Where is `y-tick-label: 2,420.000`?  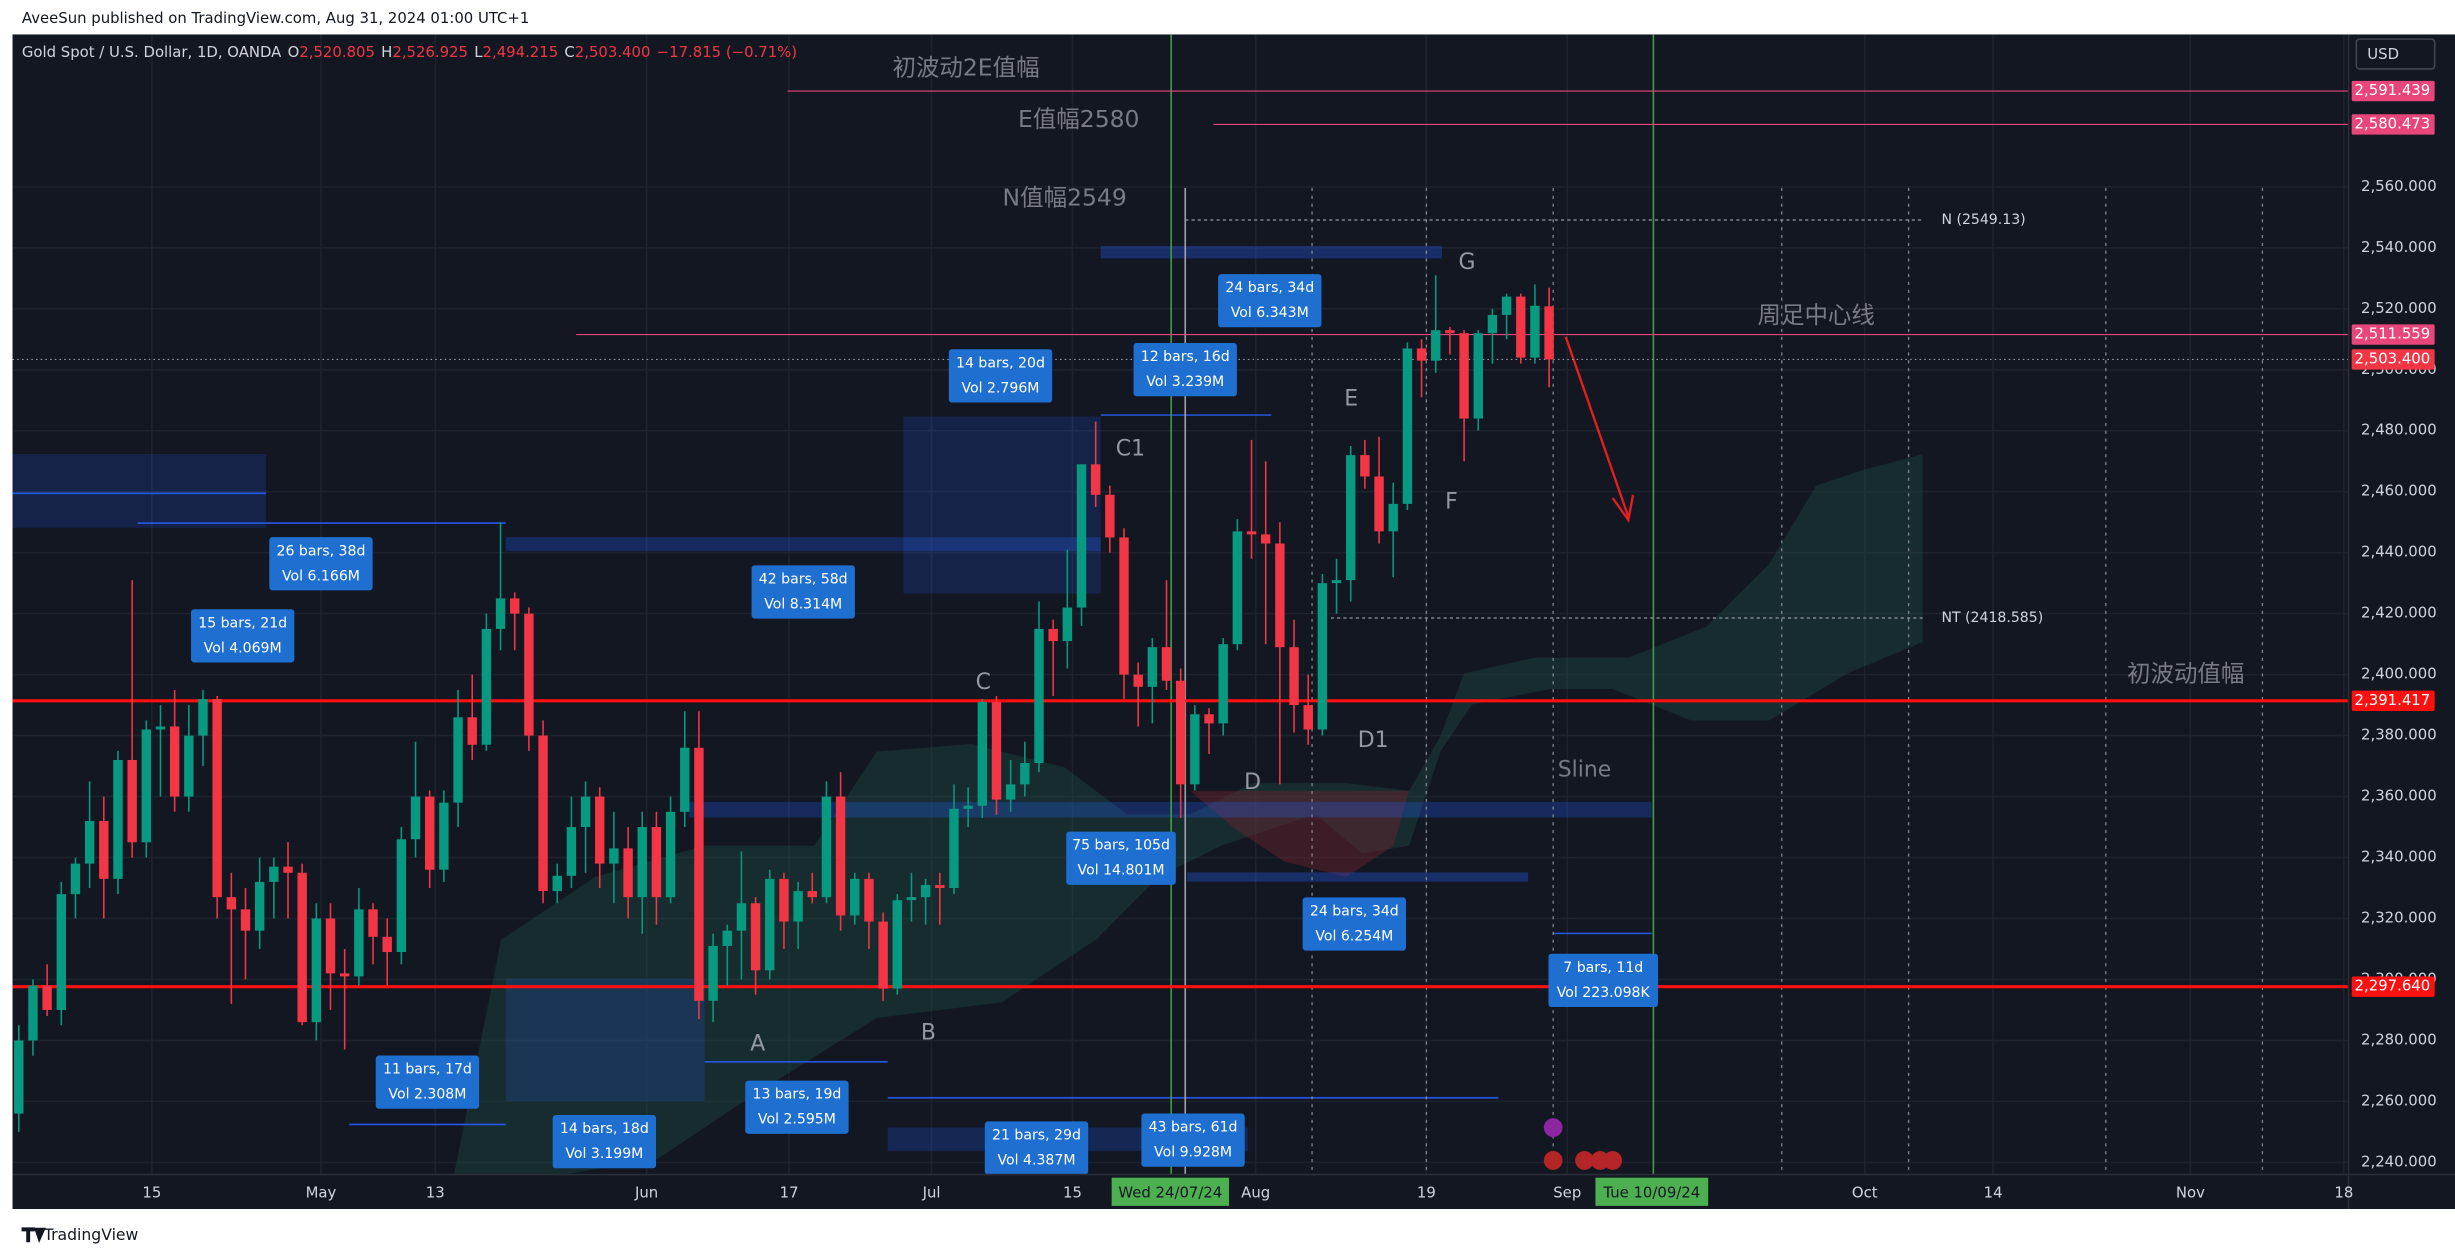
y-tick-label: 2,420.000 is located at coordinates (2399, 613).